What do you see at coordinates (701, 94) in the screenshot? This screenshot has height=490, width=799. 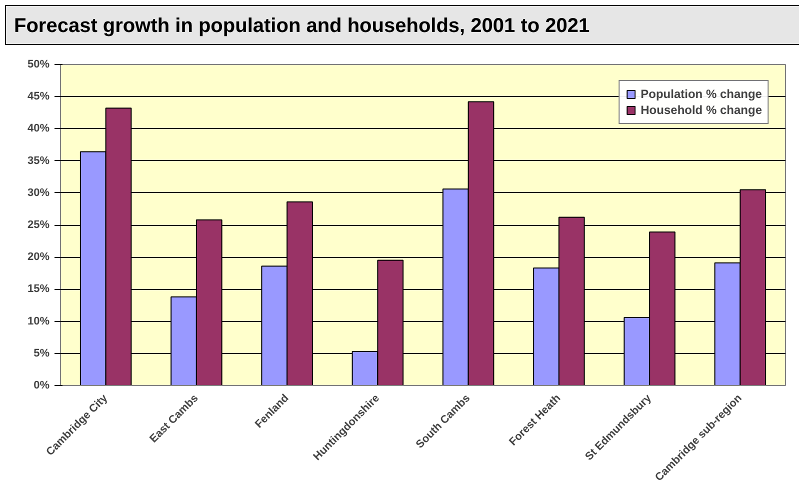 I see `legend-label: Population % change` at bounding box center [701, 94].